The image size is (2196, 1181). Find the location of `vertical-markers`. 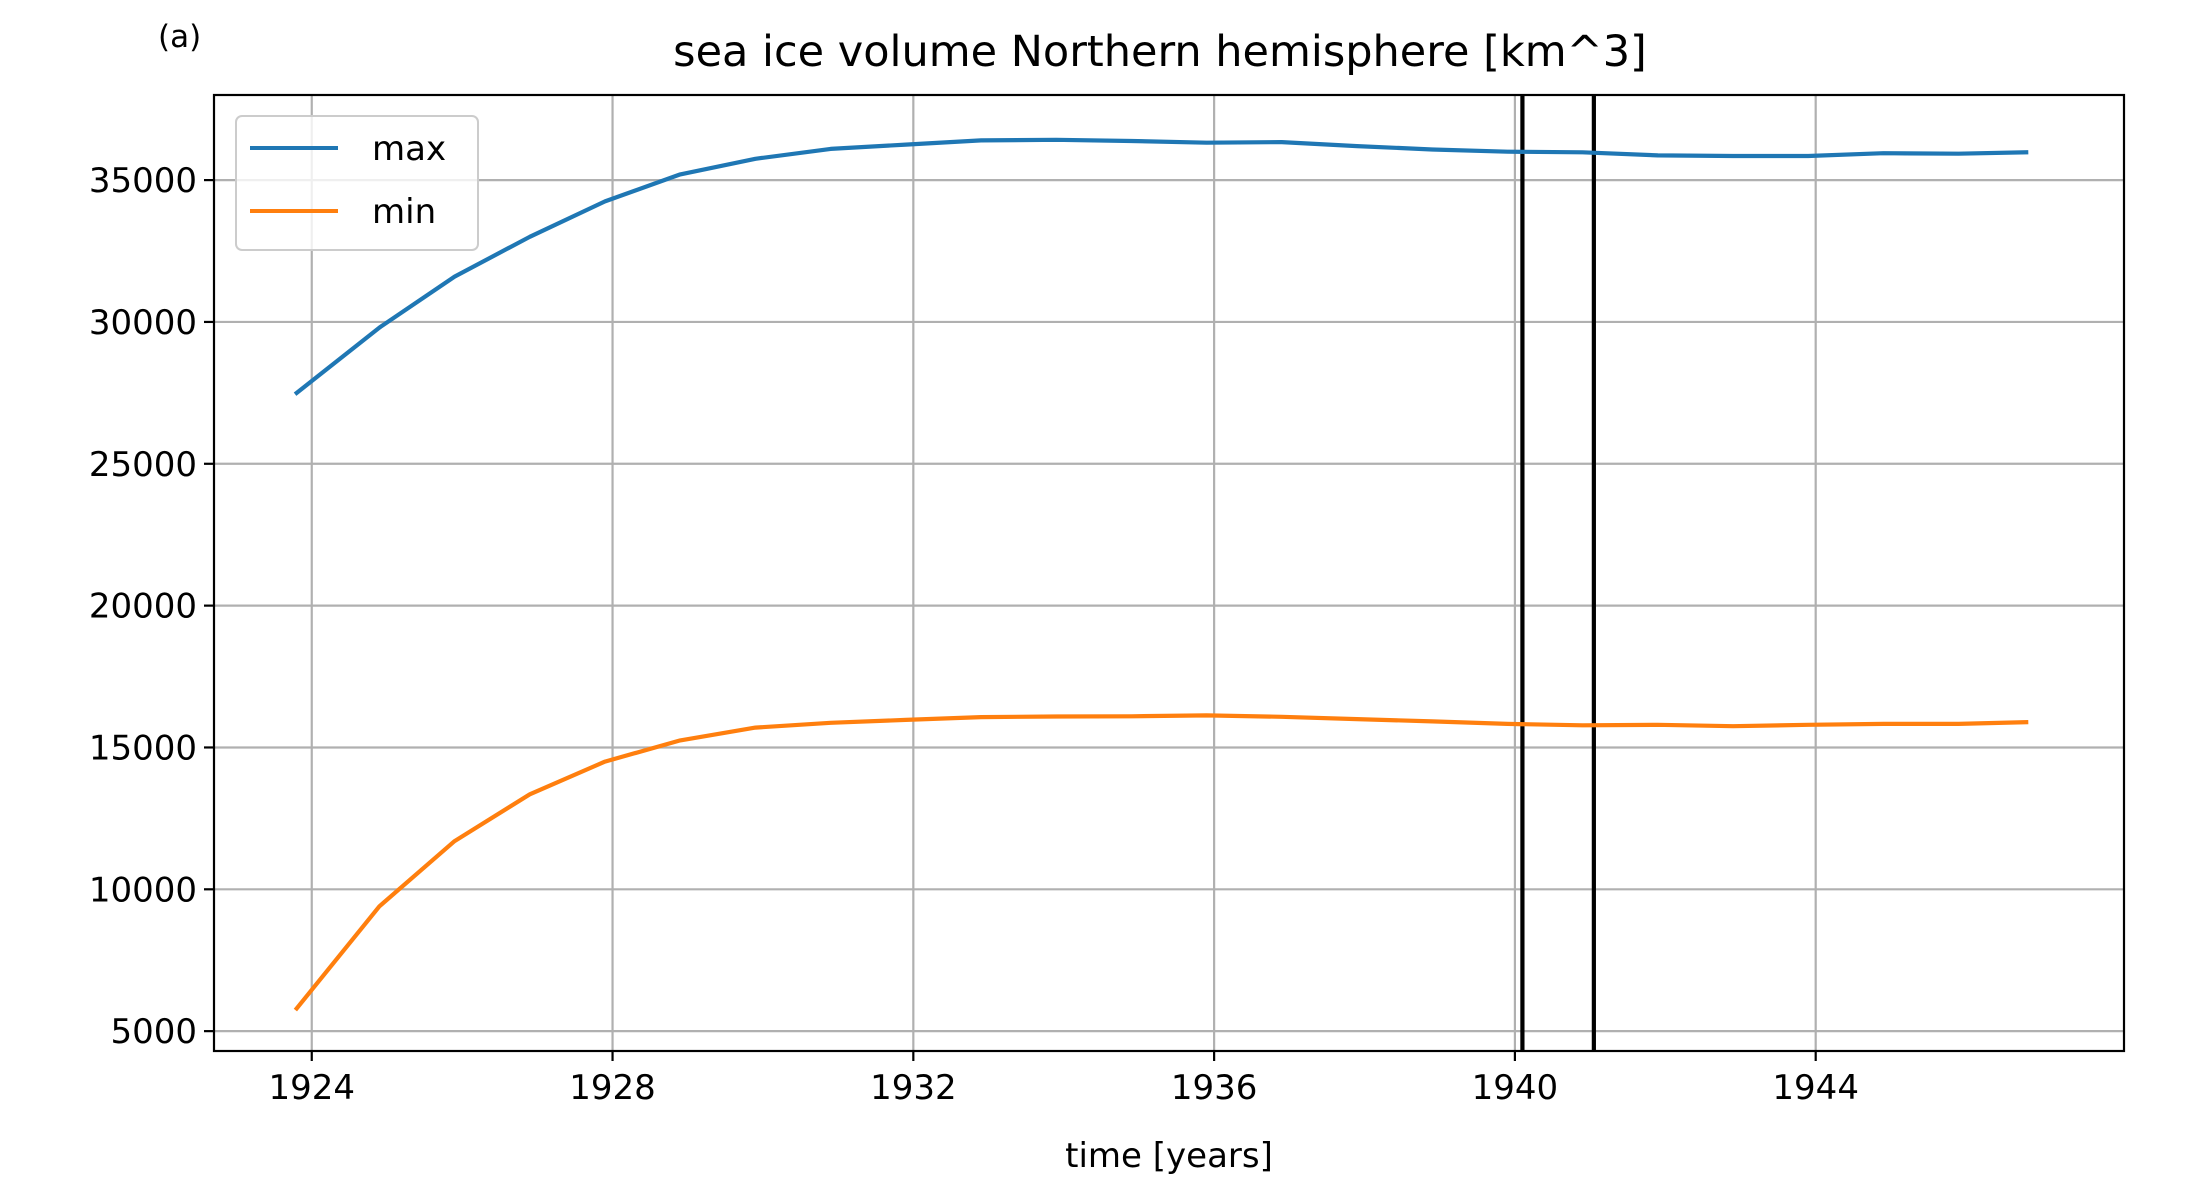

vertical-markers is located at coordinates (1558, 573).